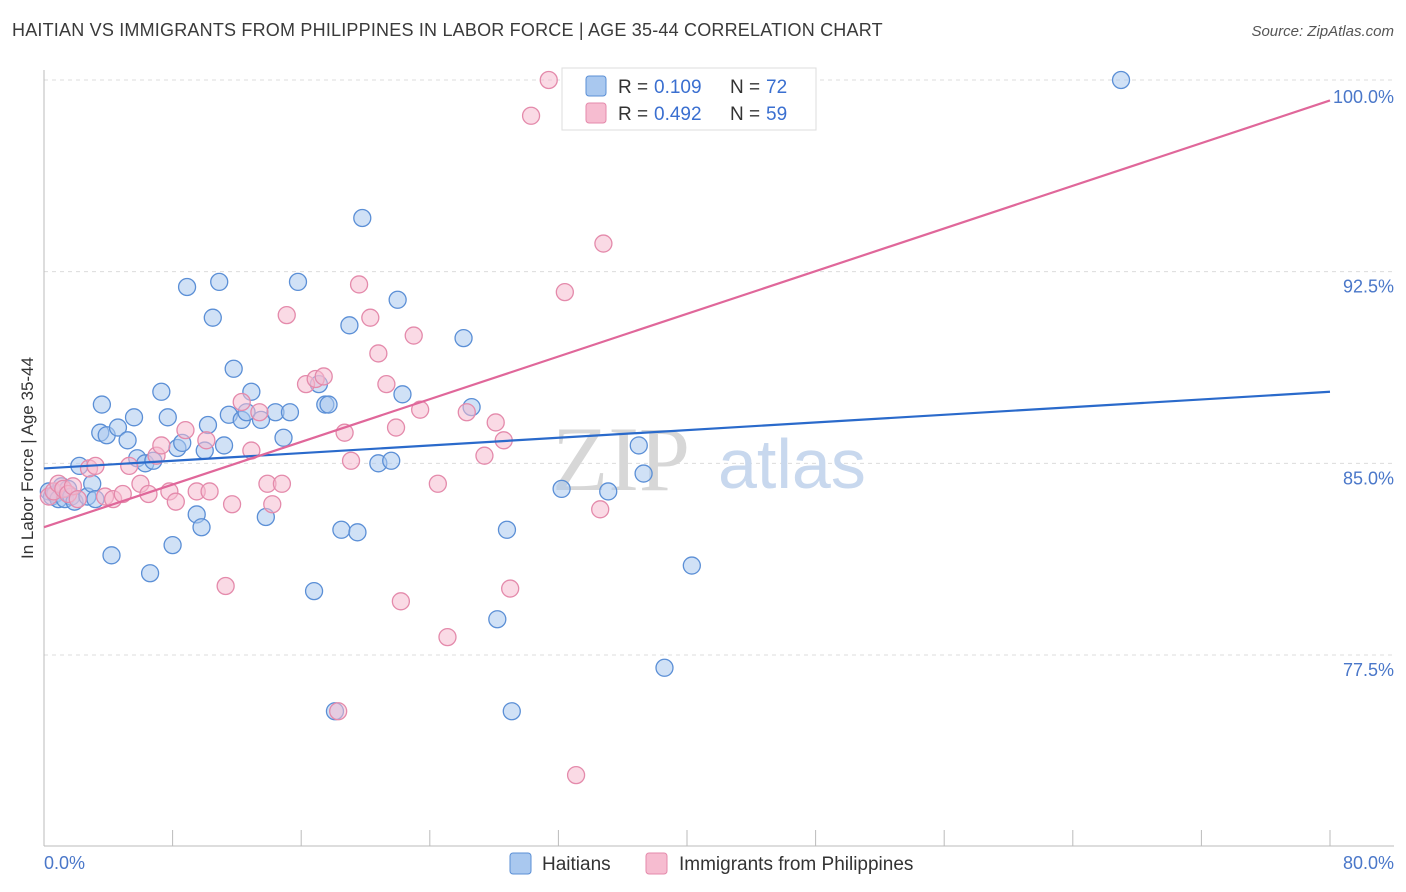 This screenshot has width=1406, height=892. I want to click on legend-swatch-philippines, so click(596, 113).